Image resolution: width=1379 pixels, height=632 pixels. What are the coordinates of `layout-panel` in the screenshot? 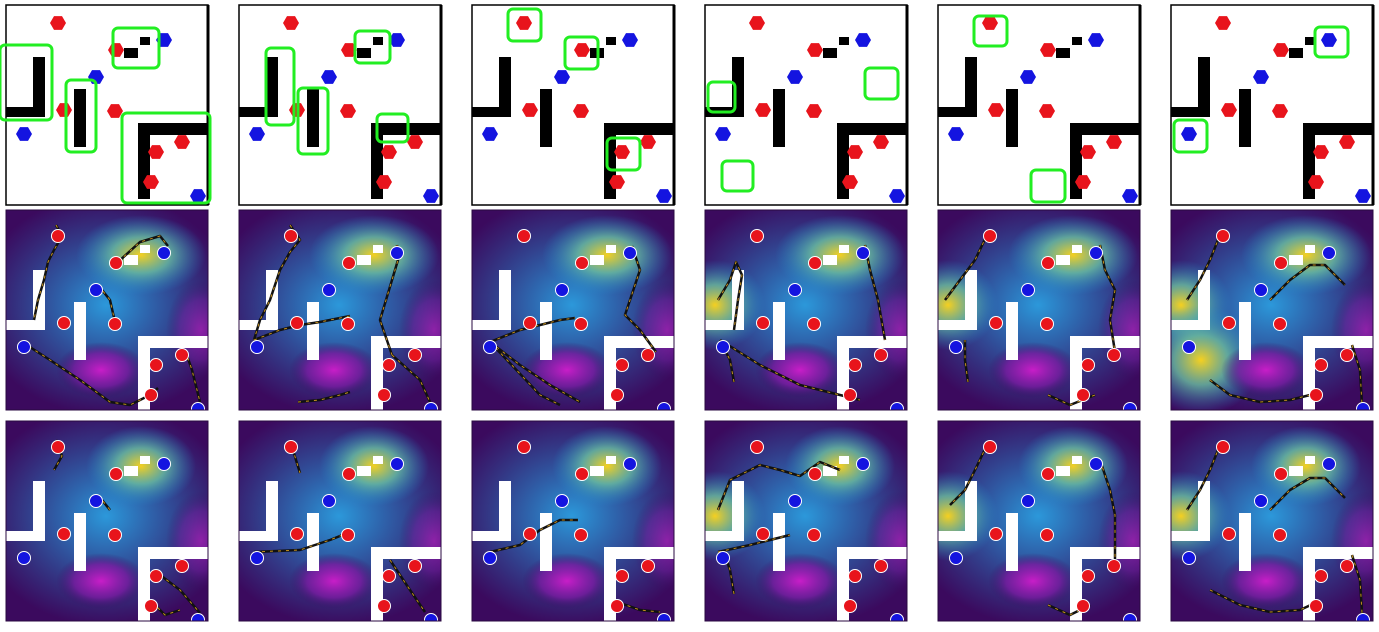 It's located at (1272, 105).